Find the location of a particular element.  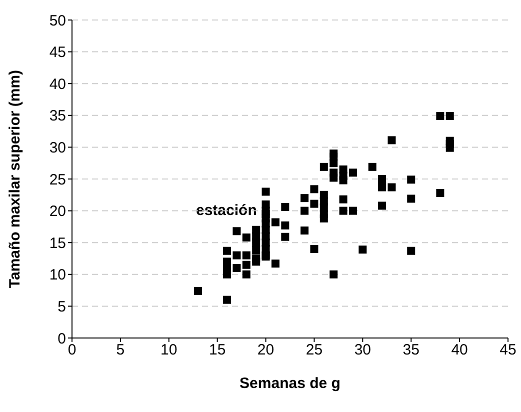

y-tick-label: 25 is located at coordinates (57, 179).